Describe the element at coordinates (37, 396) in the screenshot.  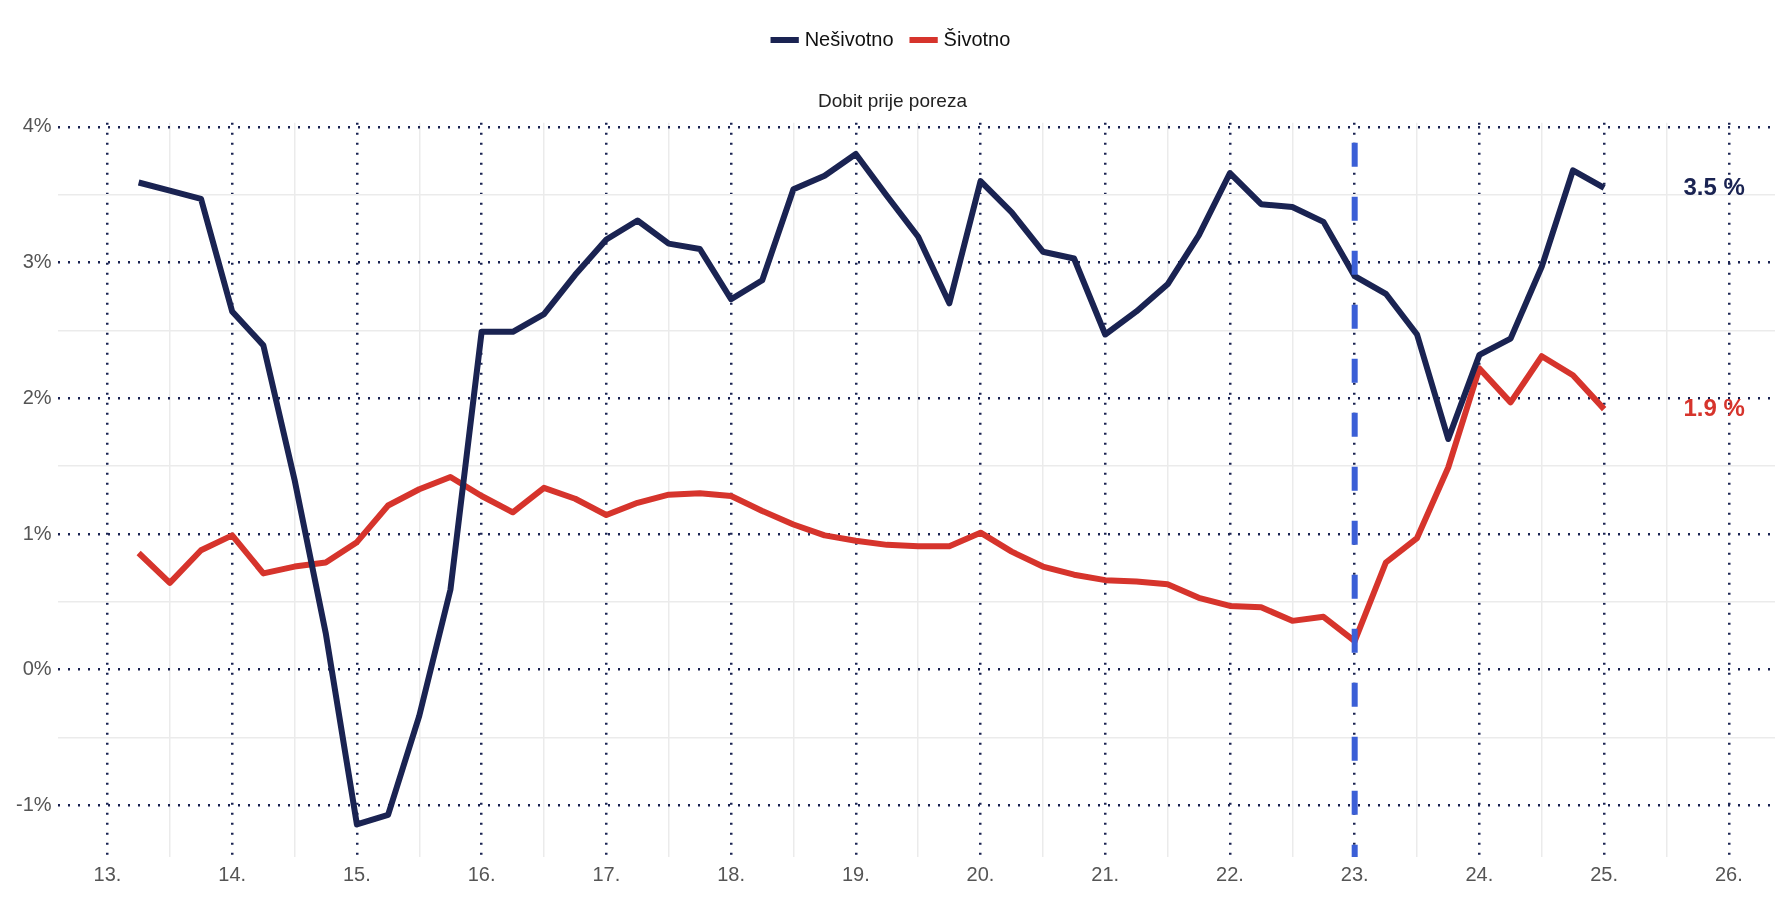
I see `y-tick-label: 2%` at that location.